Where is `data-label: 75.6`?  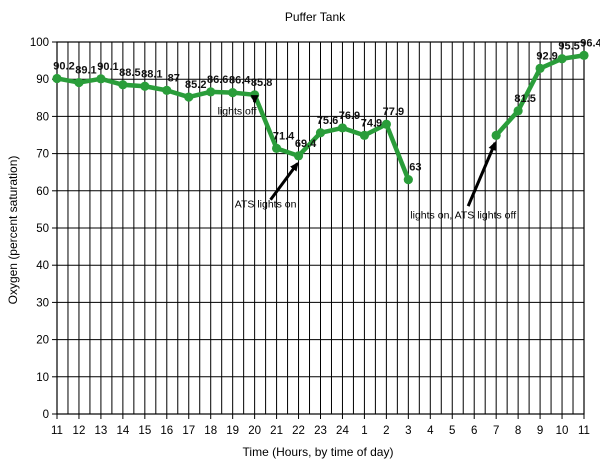
data-label: 75.6 is located at coordinates (327, 121).